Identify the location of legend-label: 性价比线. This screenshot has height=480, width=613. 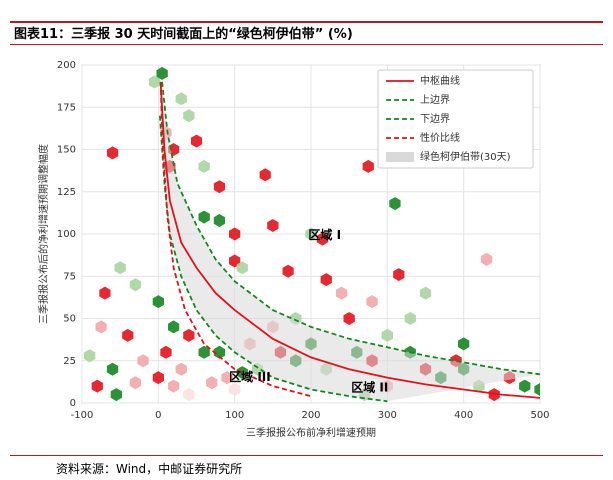
(440, 137).